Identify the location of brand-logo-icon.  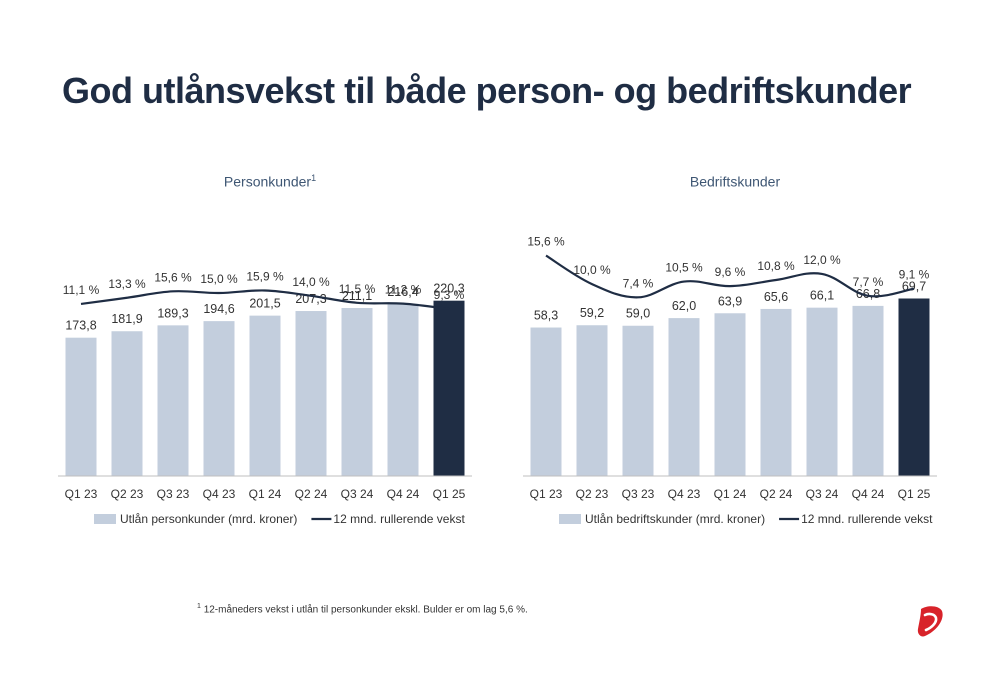
(930, 621).